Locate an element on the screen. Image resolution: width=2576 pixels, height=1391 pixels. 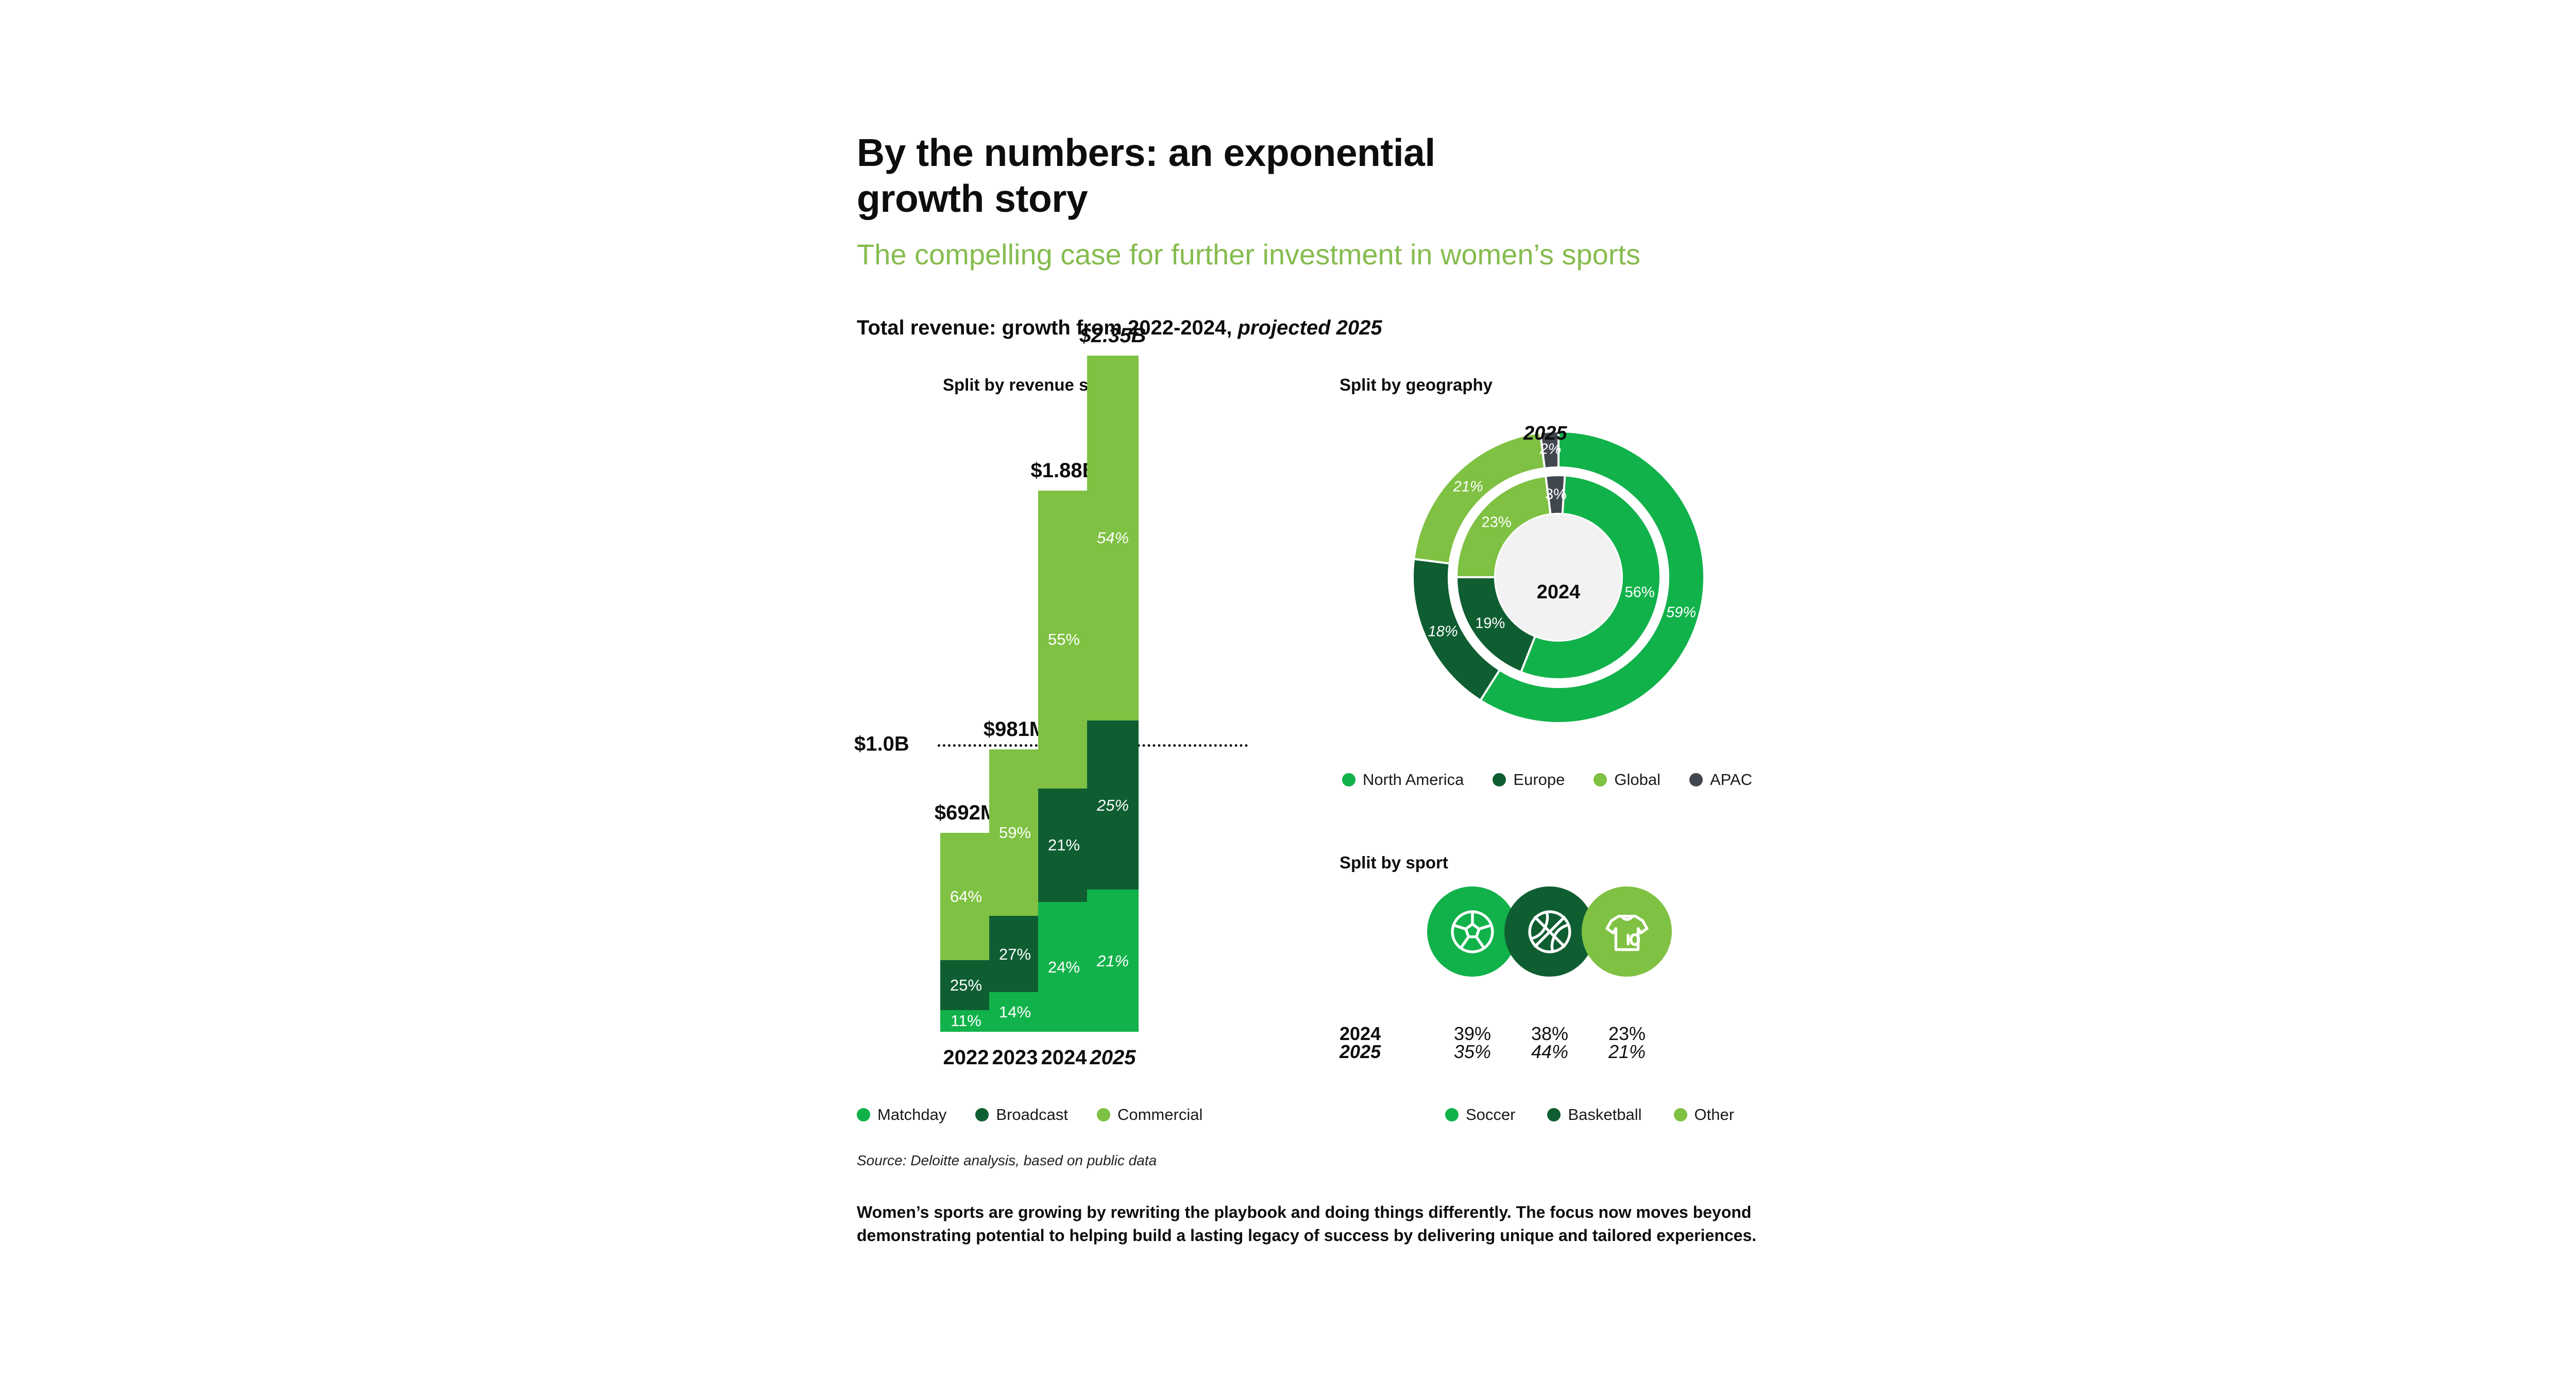
bar-segment-2025-matchday: 21% is located at coordinates (1113, 961).